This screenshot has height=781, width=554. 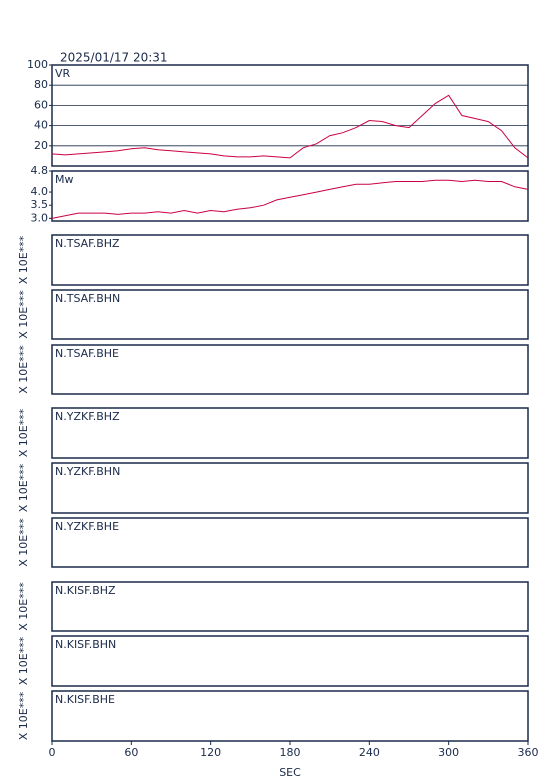 What do you see at coordinates (528, 752) in the screenshot?
I see `x-tick-label: 360` at bounding box center [528, 752].